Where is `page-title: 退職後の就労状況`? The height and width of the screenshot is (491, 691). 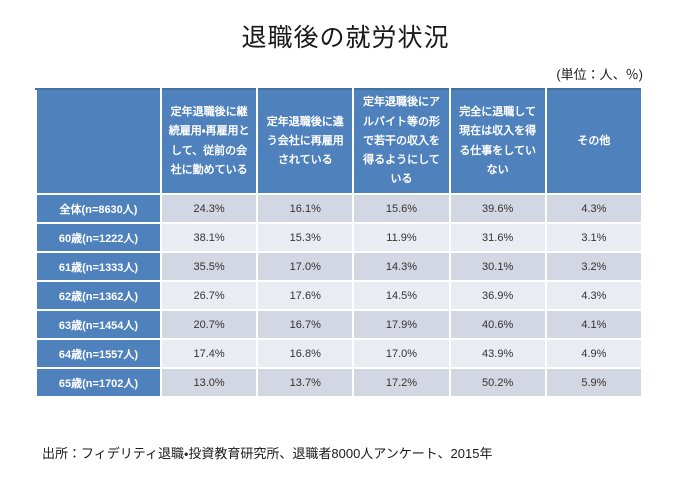 page-title: 退職後の就労状況 is located at coordinates (345, 38).